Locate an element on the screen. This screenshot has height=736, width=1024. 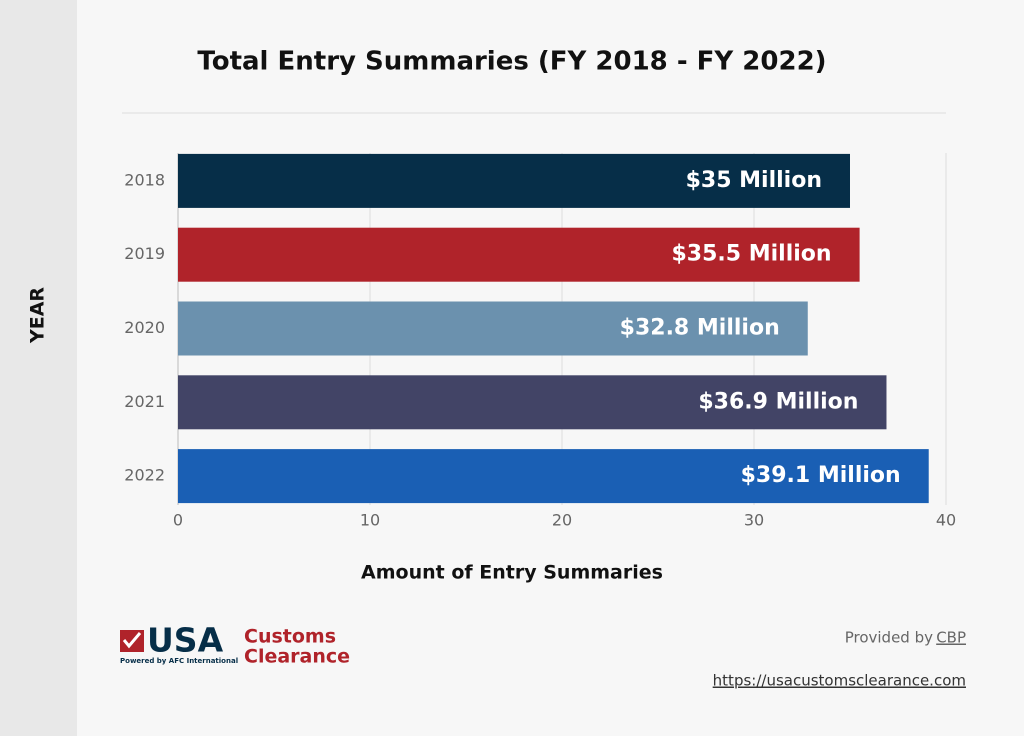
value-label: $36.9 Million is located at coordinates (778, 401).